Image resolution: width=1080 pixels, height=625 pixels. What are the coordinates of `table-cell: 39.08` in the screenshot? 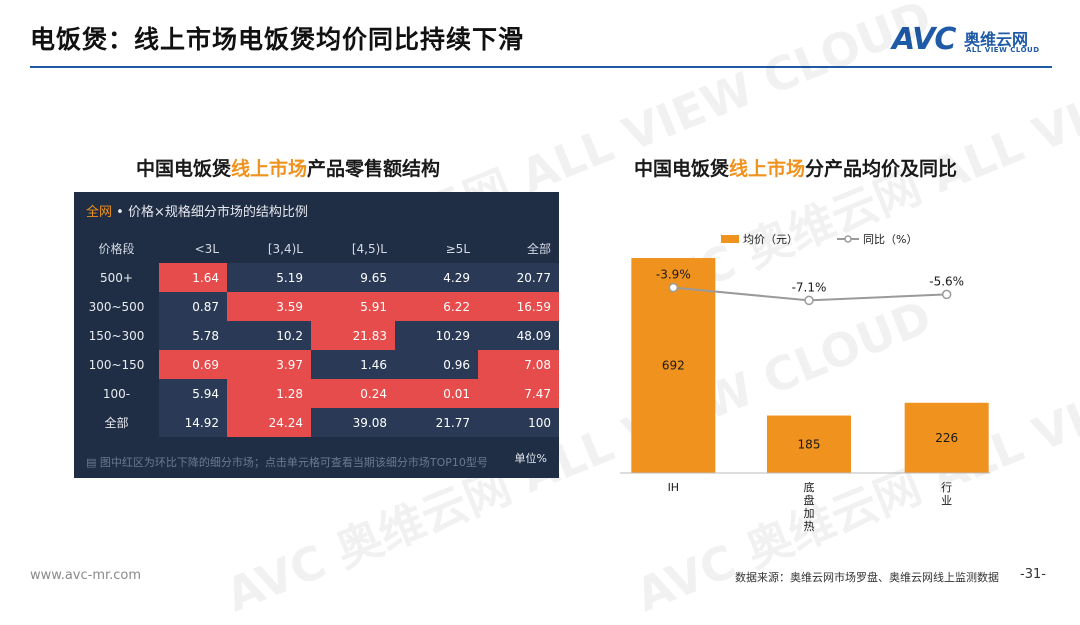 It's located at (353, 422).